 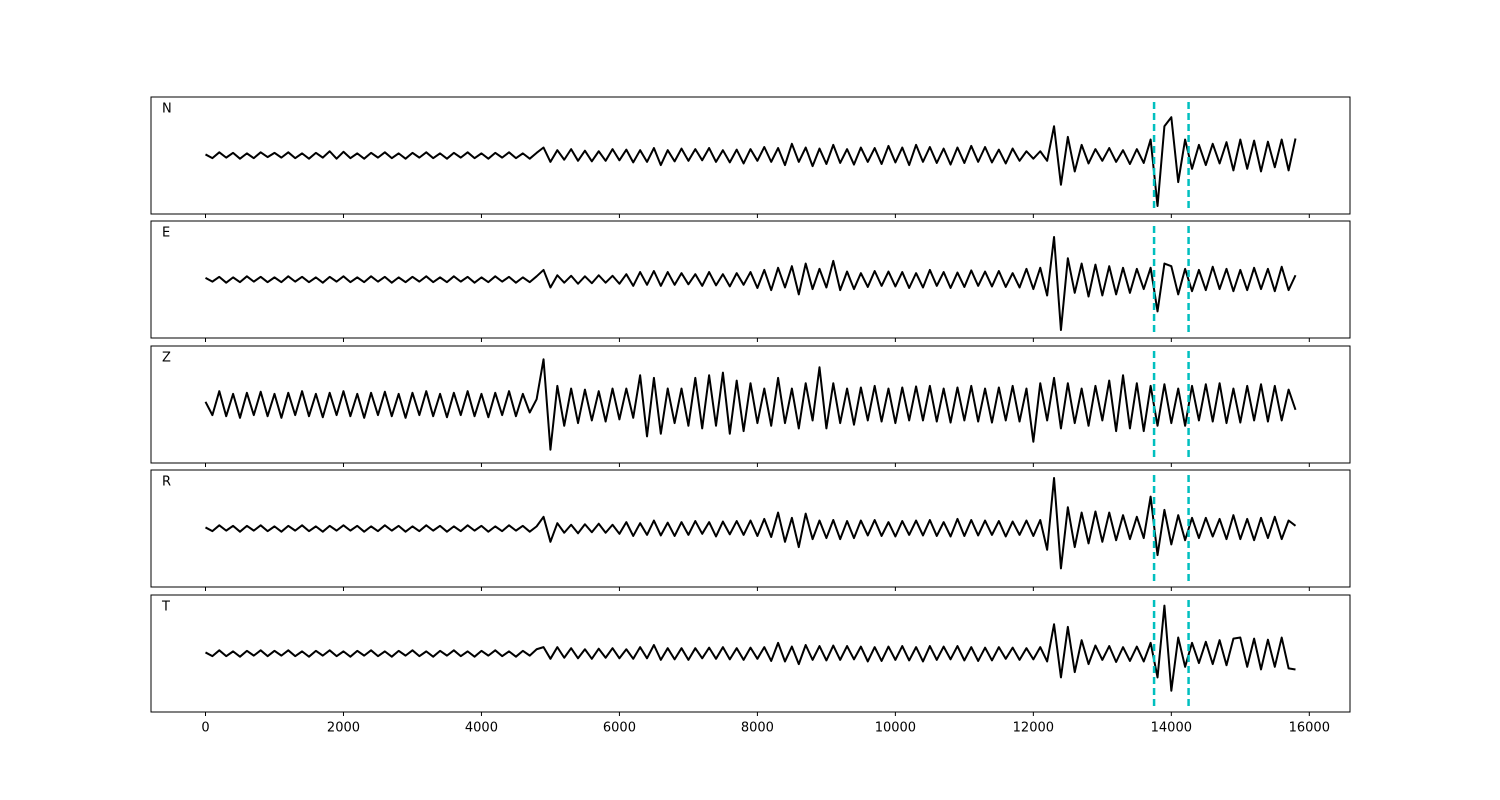 What do you see at coordinates (343, 728) in the screenshot?
I see `x-tick-label: 2000` at bounding box center [343, 728].